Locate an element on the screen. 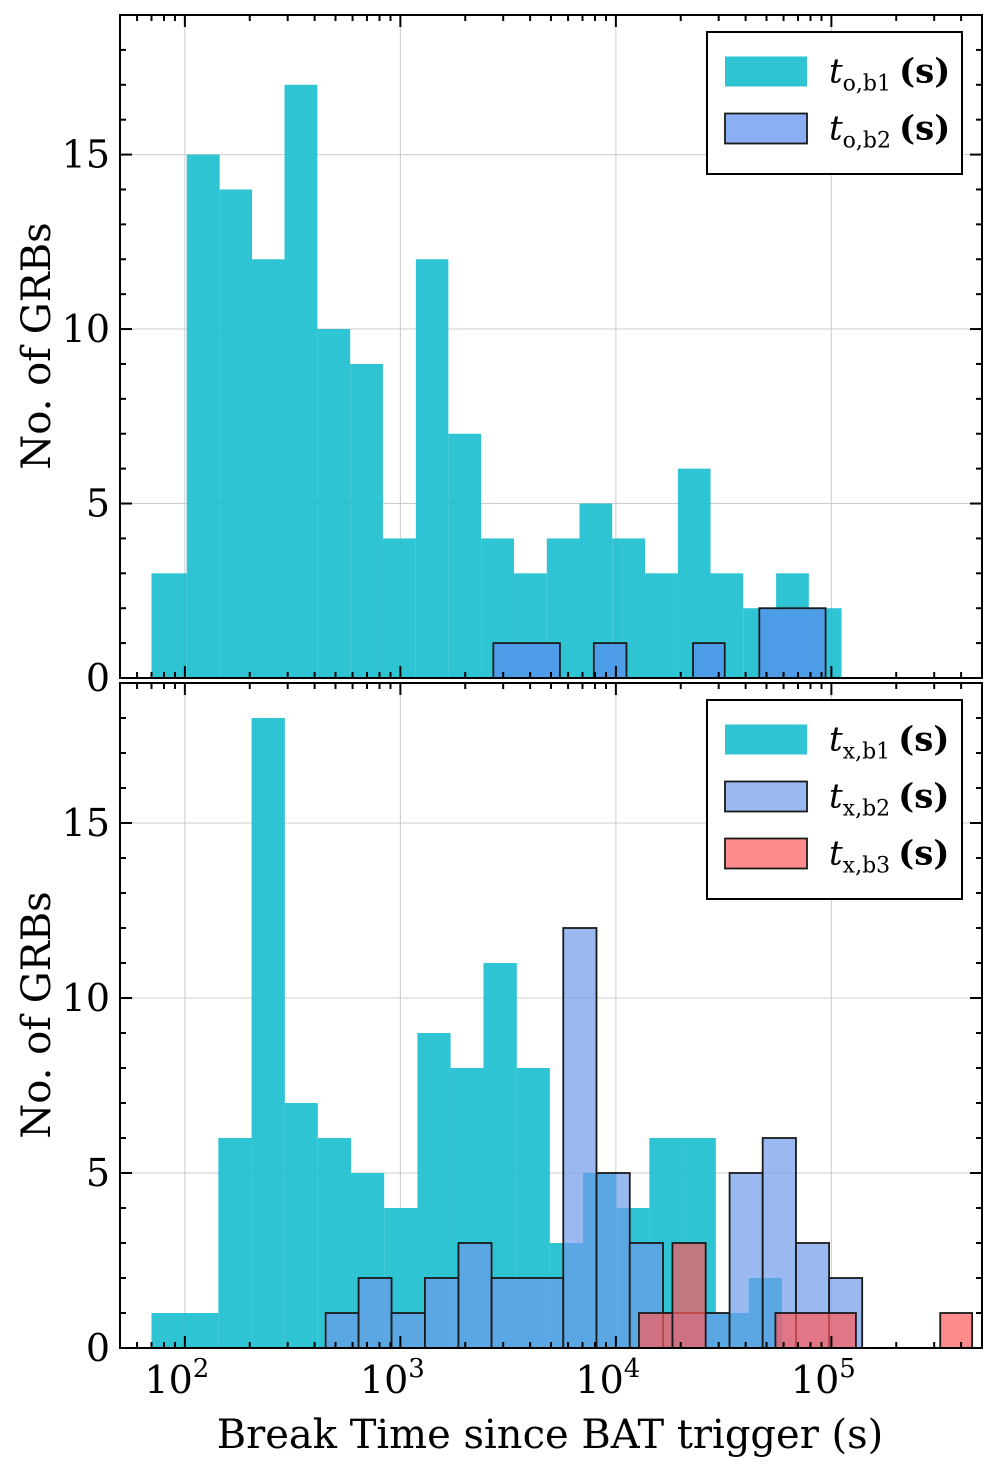  legend-label-sub: o,b2 is located at coordinates (867, 141).